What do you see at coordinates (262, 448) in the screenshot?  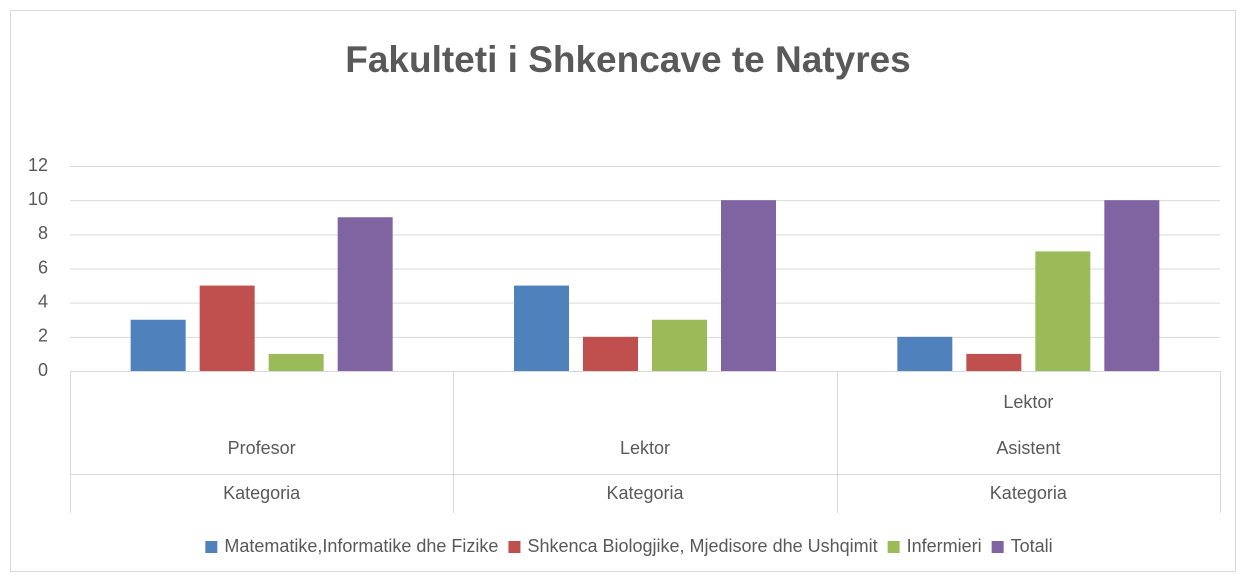 I see `x-tick-label: Profesor` at bounding box center [262, 448].